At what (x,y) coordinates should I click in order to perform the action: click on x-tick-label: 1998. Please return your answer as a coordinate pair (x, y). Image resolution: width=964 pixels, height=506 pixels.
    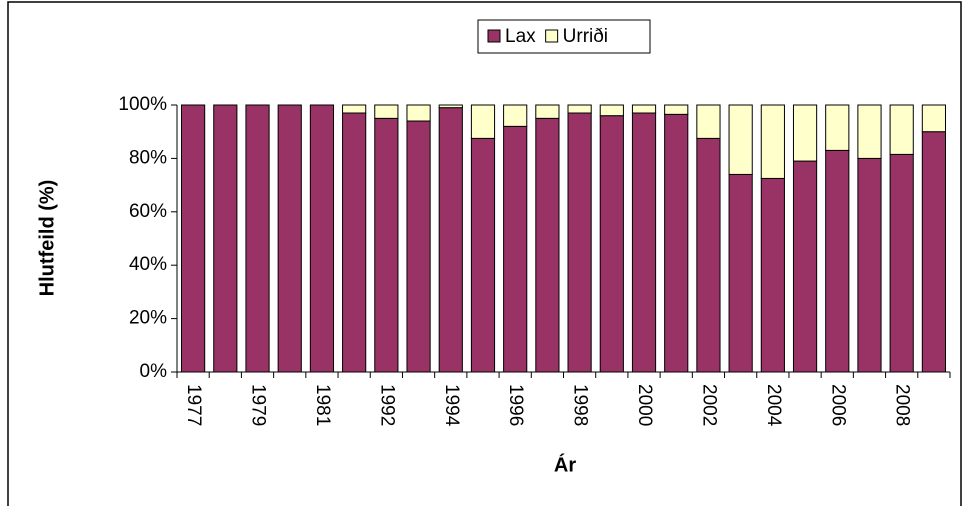
    Looking at the image, I should click on (580, 405).